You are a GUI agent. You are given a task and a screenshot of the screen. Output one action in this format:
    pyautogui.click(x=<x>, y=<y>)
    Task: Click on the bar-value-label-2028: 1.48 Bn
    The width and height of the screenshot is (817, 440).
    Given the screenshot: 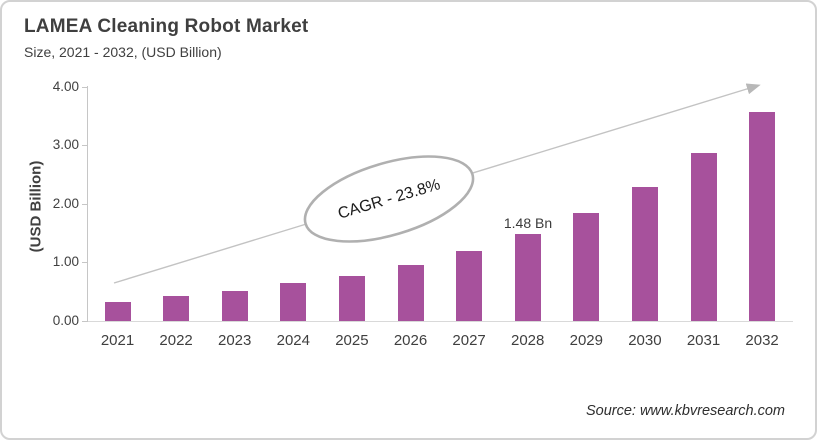 What is the action you would take?
    pyautogui.click(x=528, y=223)
    